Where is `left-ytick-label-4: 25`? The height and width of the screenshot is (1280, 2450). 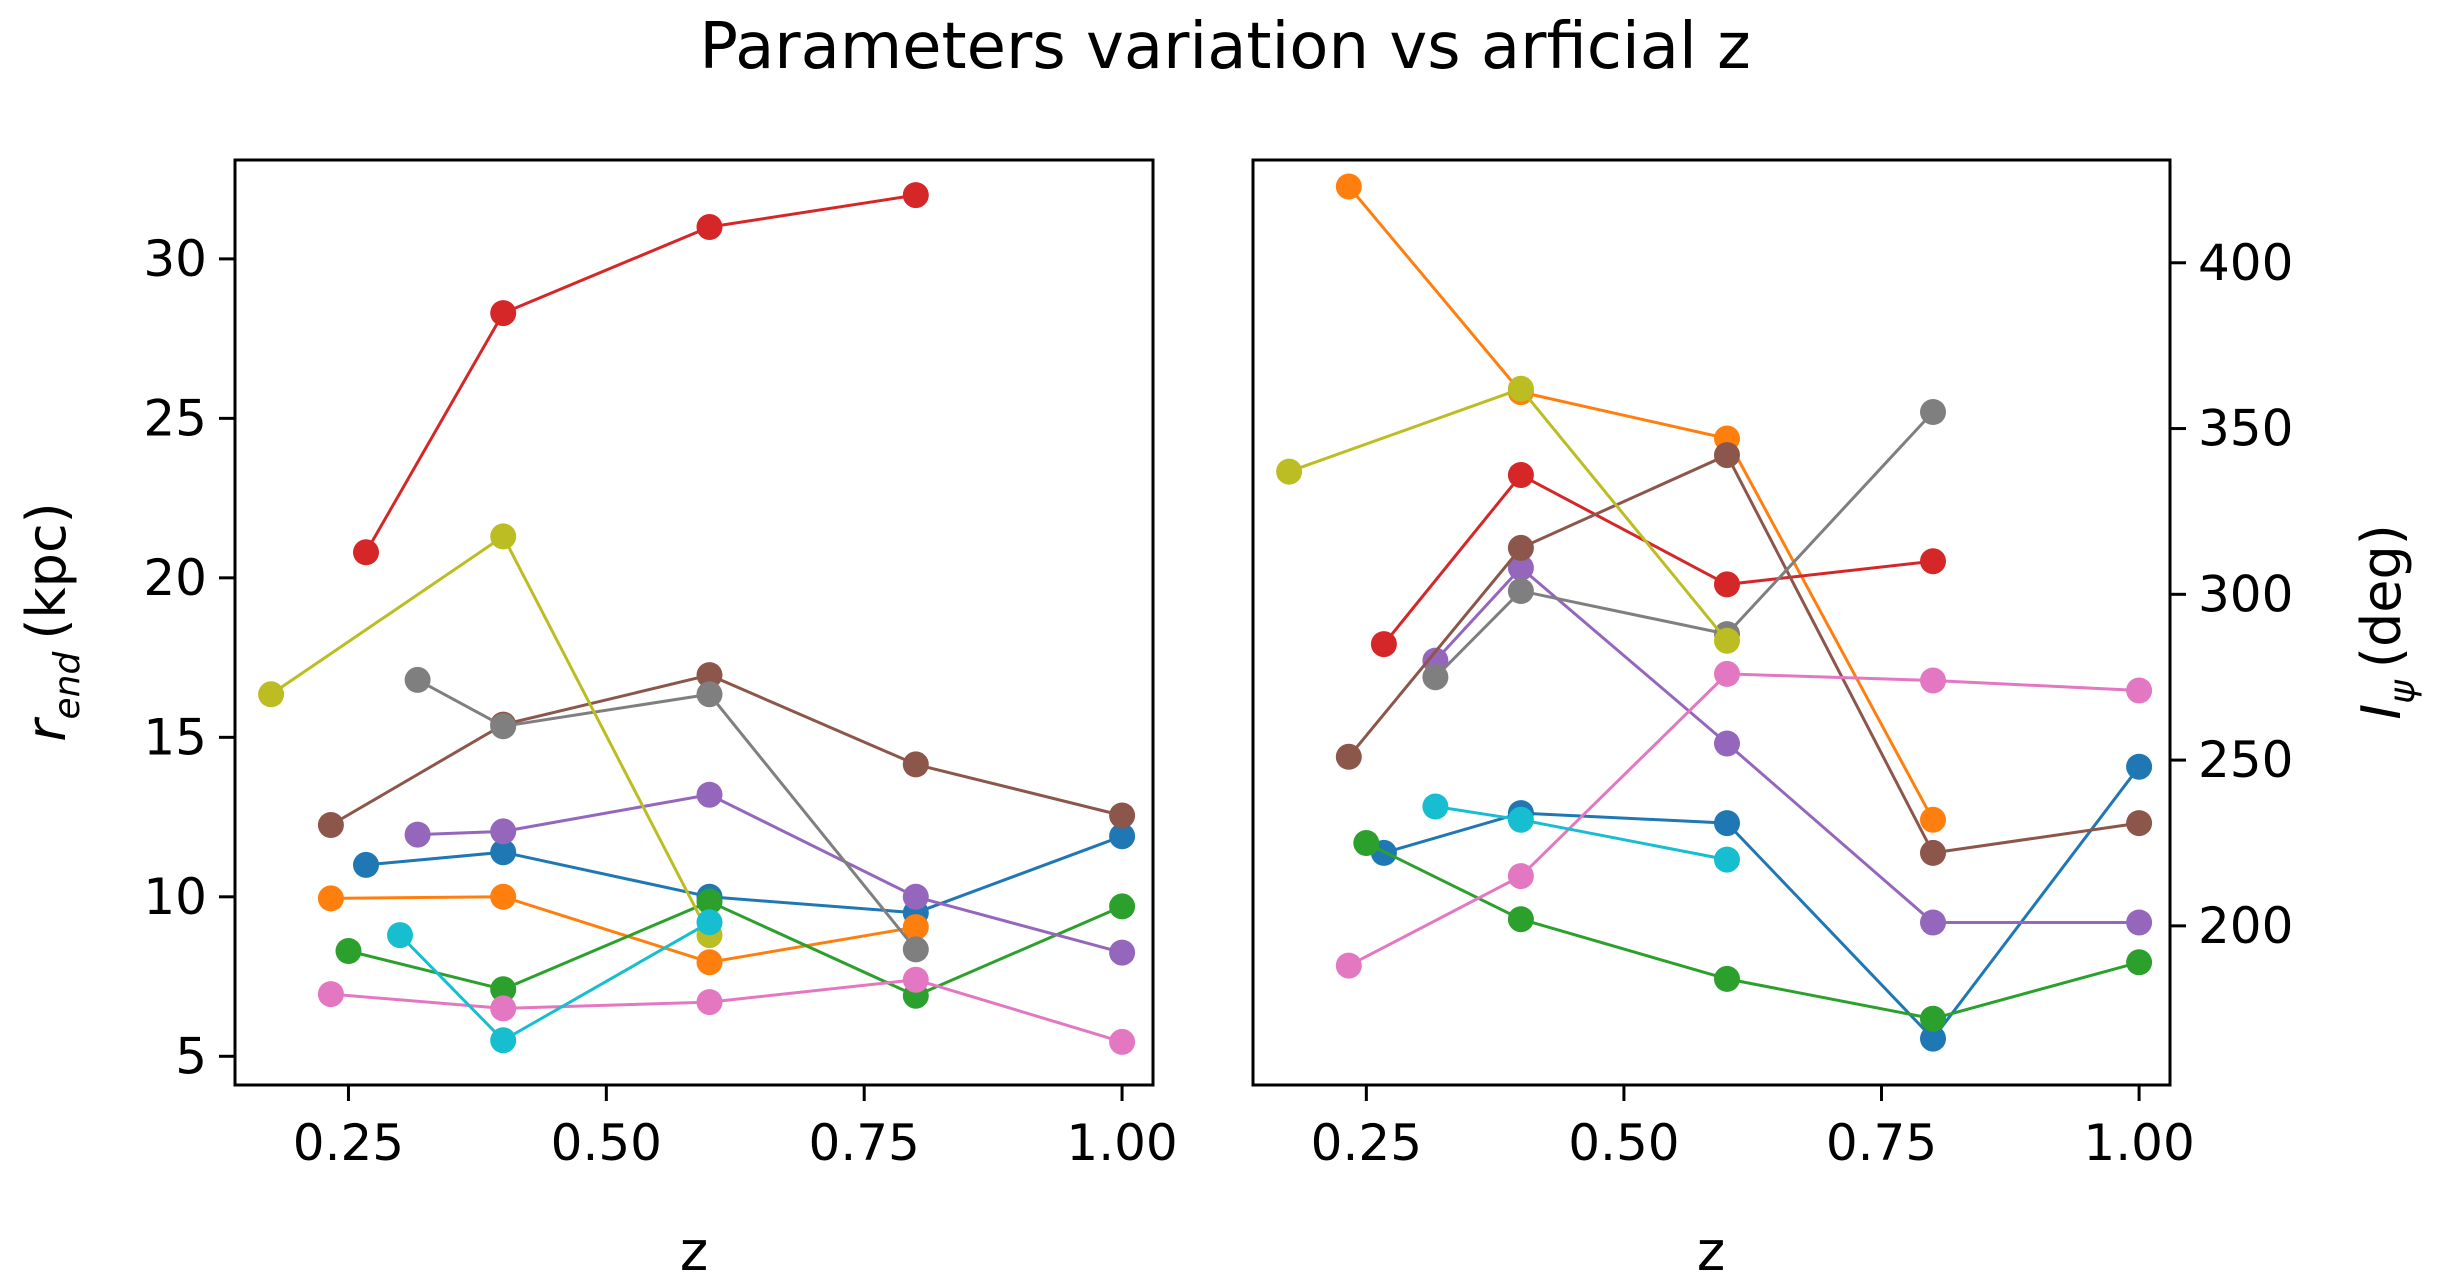
left-ytick-label-4: 25 is located at coordinates (175, 418).